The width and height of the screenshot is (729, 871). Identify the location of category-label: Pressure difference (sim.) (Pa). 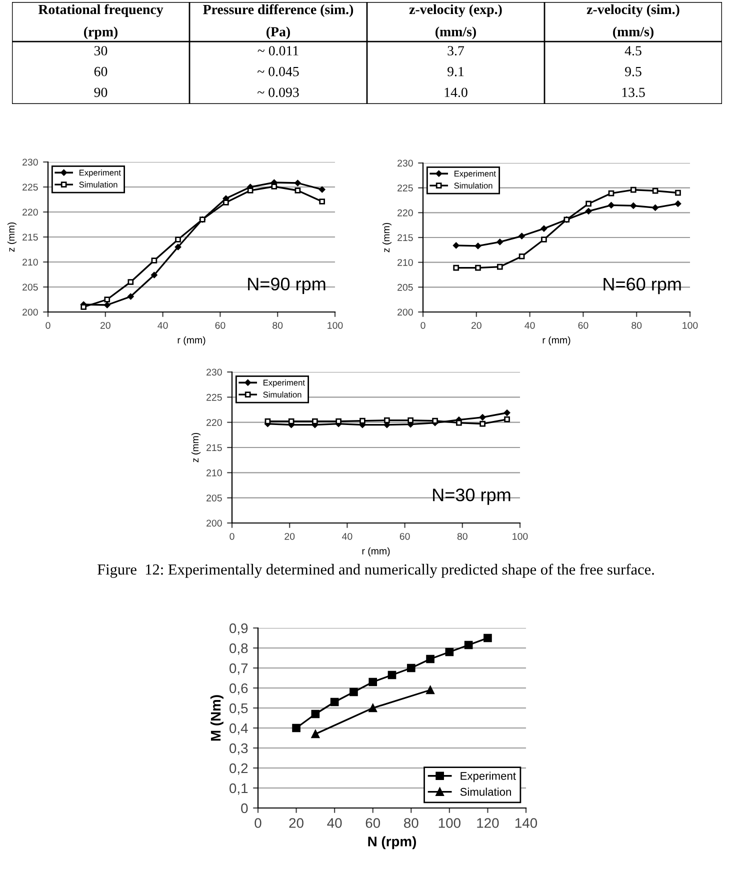
(278, 22).